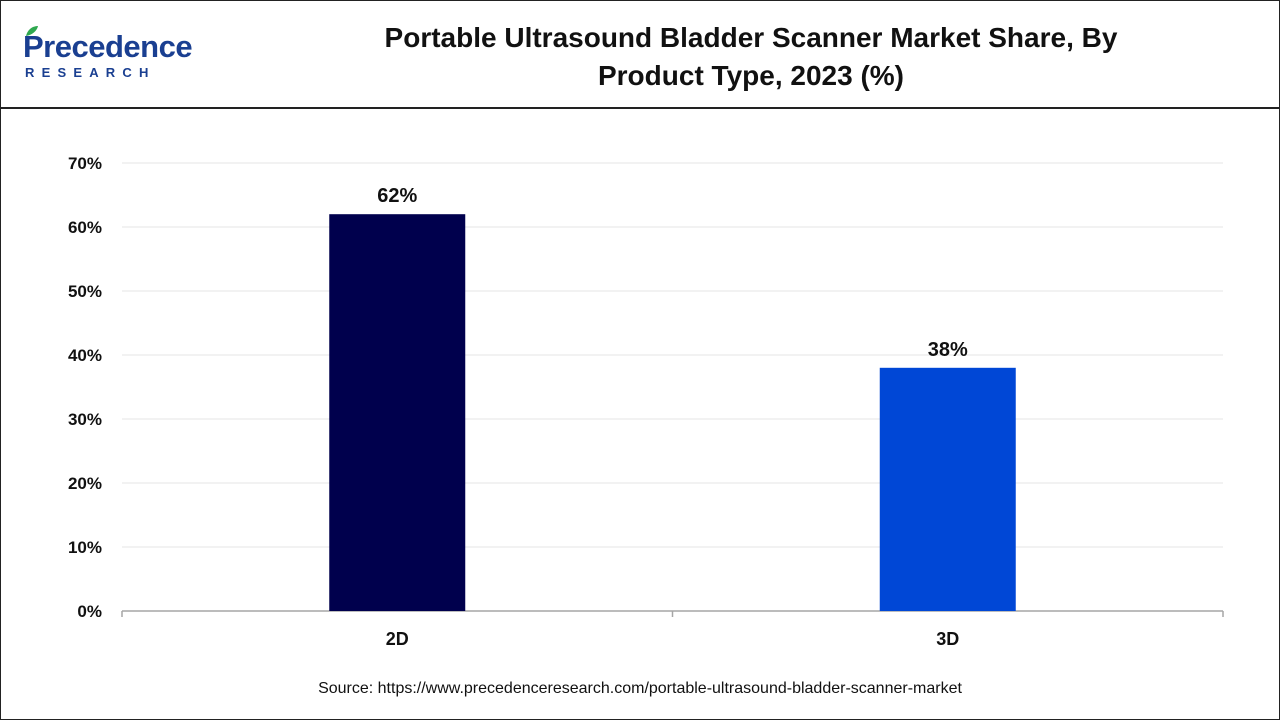  I want to click on y-tick-label: 60%, so click(85, 227).